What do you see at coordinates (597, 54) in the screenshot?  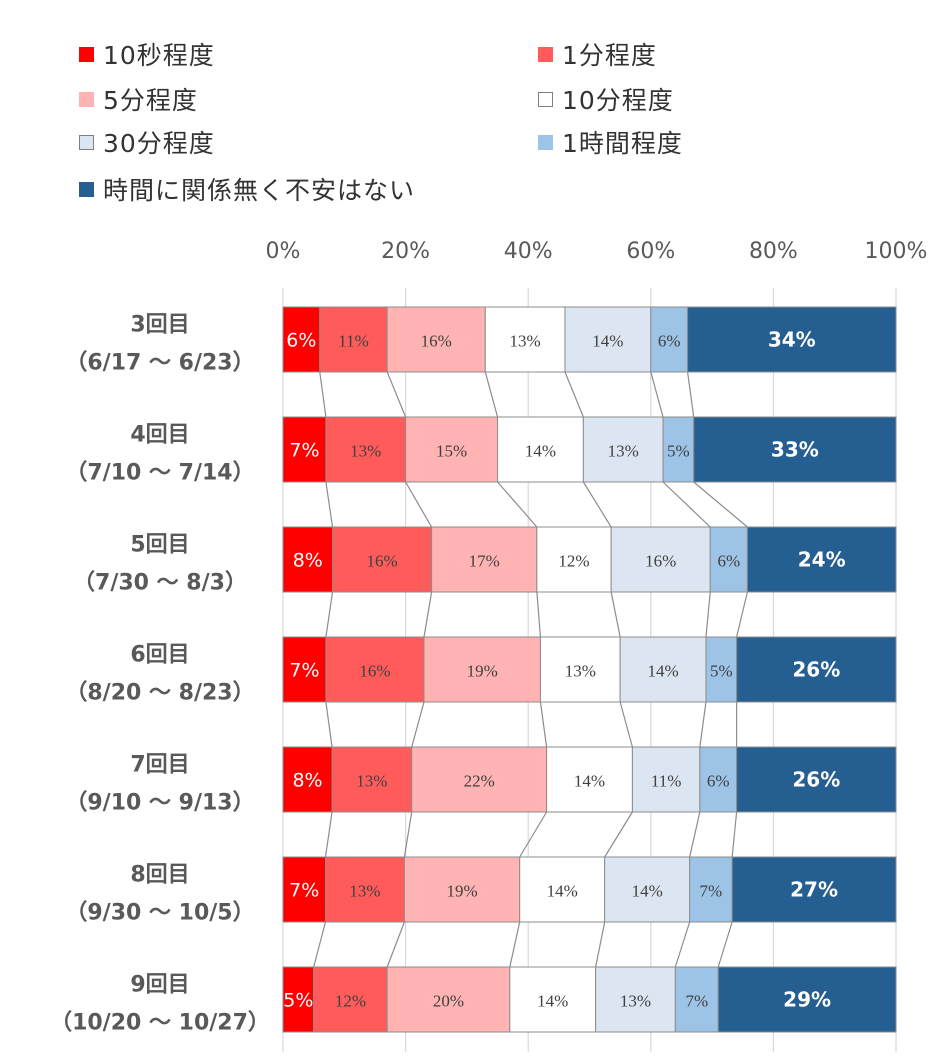 I see `legend-item: 1分程度` at bounding box center [597, 54].